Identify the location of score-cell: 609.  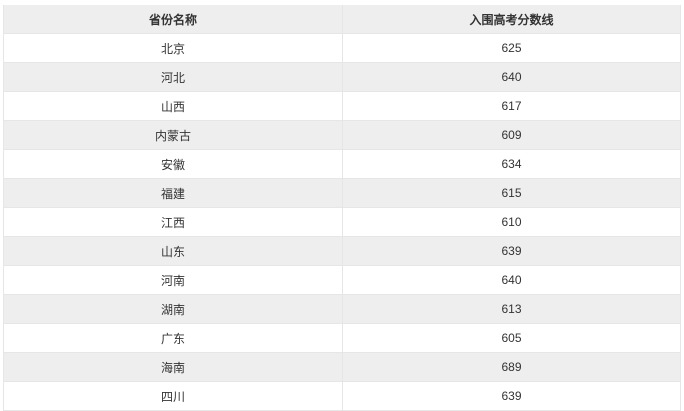
(511, 135).